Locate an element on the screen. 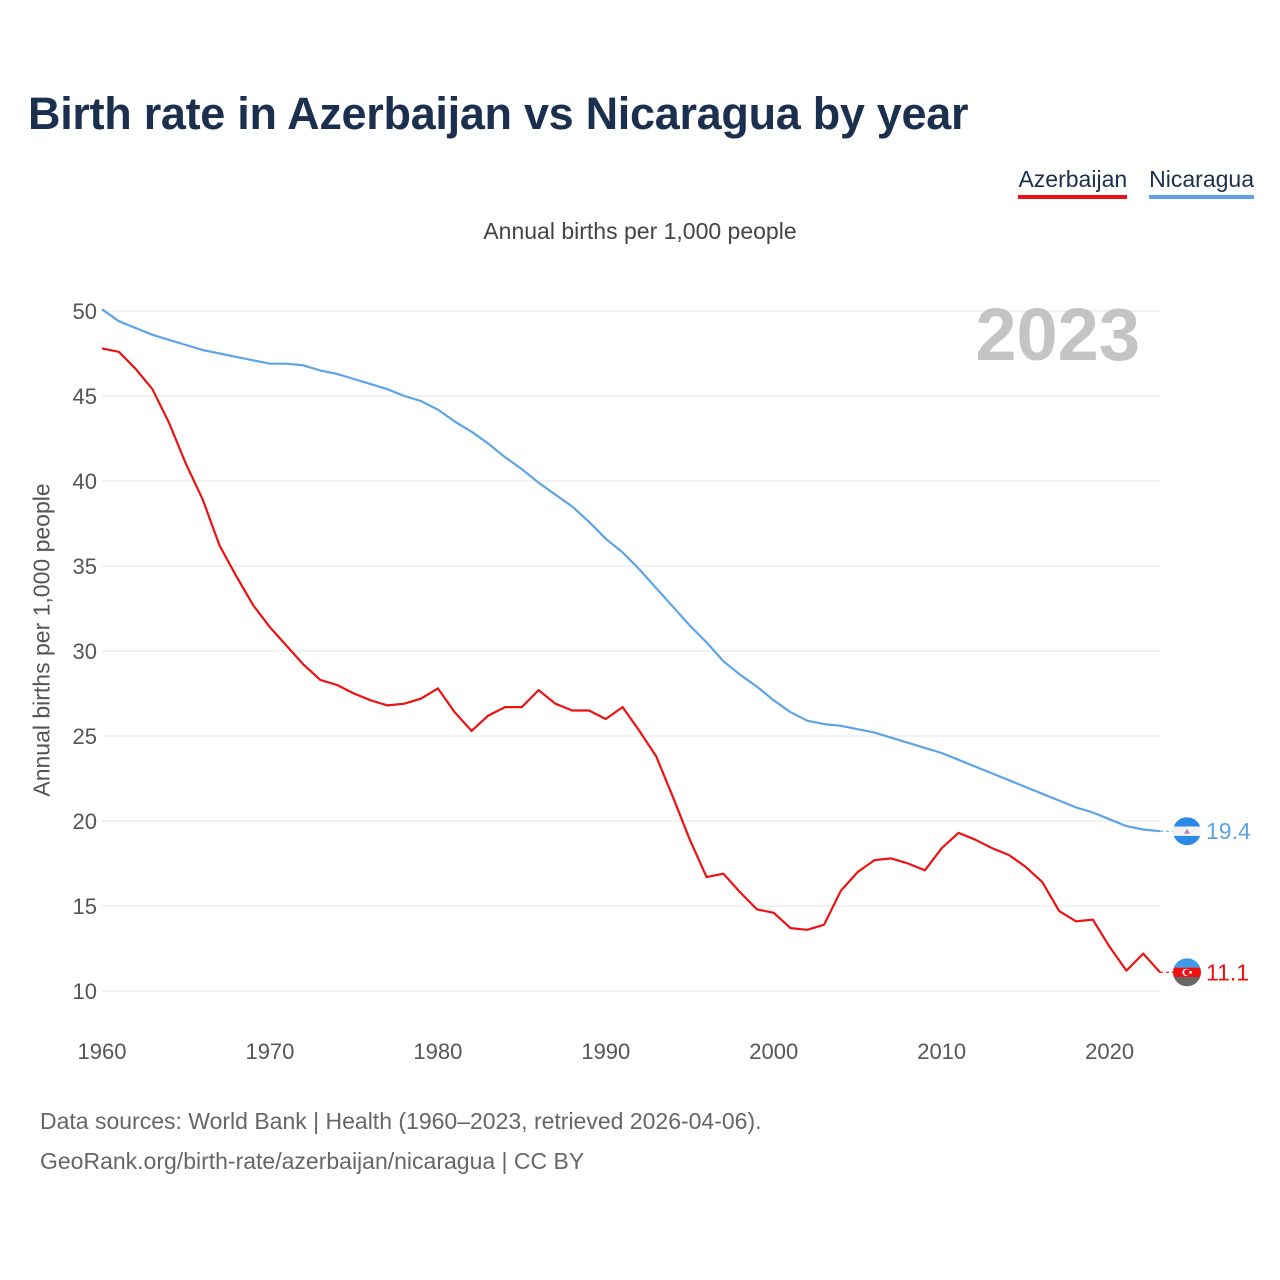  y-tick-label: 30 is located at coordinates (85, 651).